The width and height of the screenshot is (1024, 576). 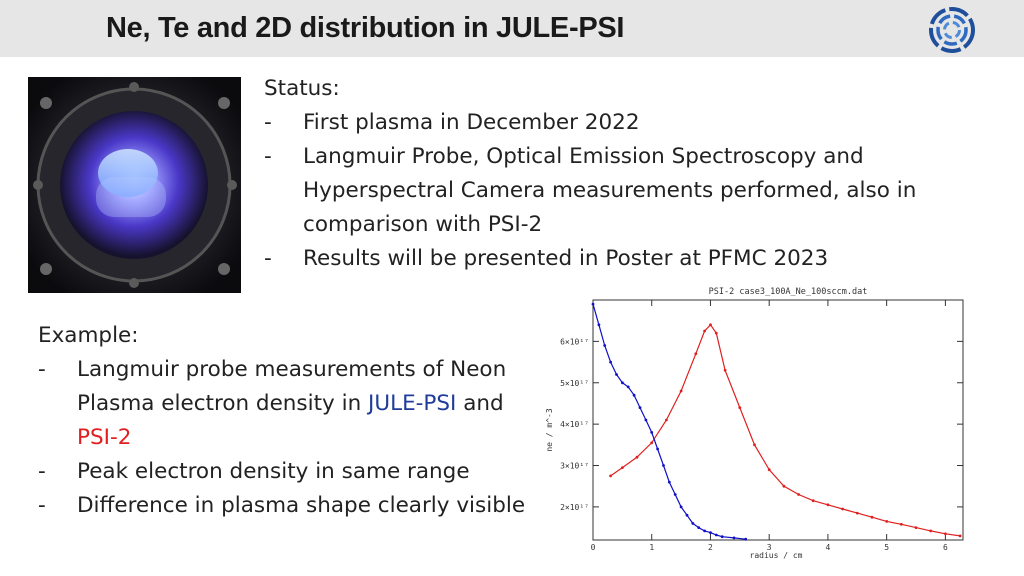 I want to click on example-item: - Peak electron density in same range, so click(x=283, y=472).